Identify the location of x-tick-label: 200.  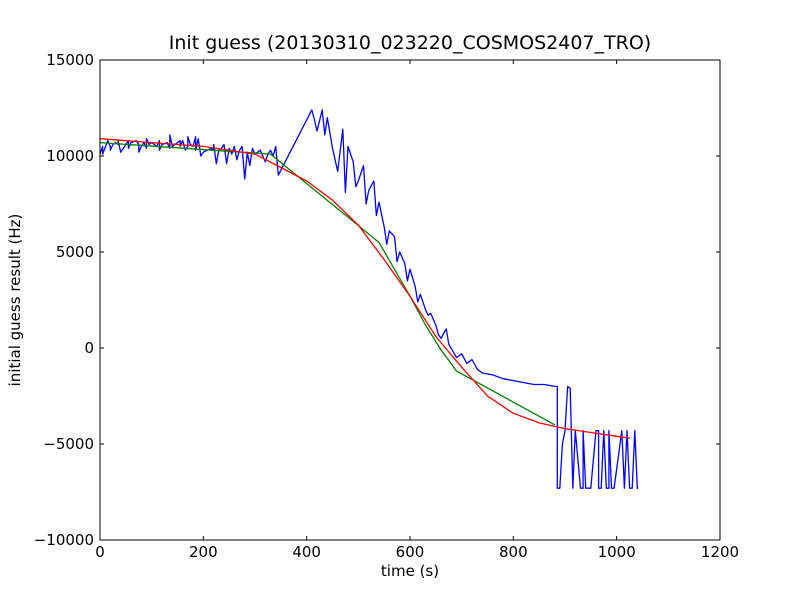
(203, 552).